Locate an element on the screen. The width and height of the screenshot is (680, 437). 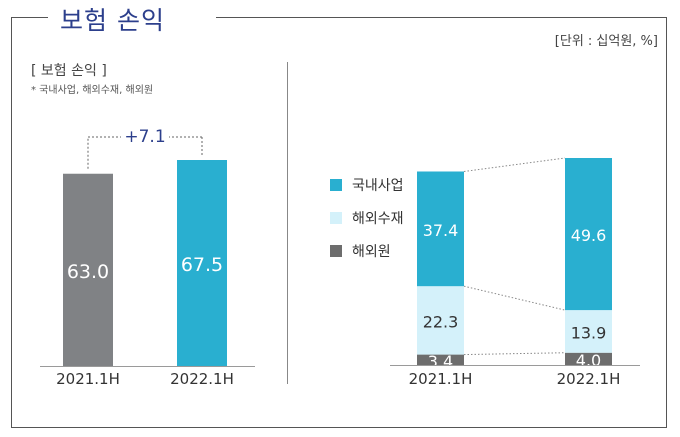
left-bar-value-label-1: 67.5 is located at coordinates (202, 265).